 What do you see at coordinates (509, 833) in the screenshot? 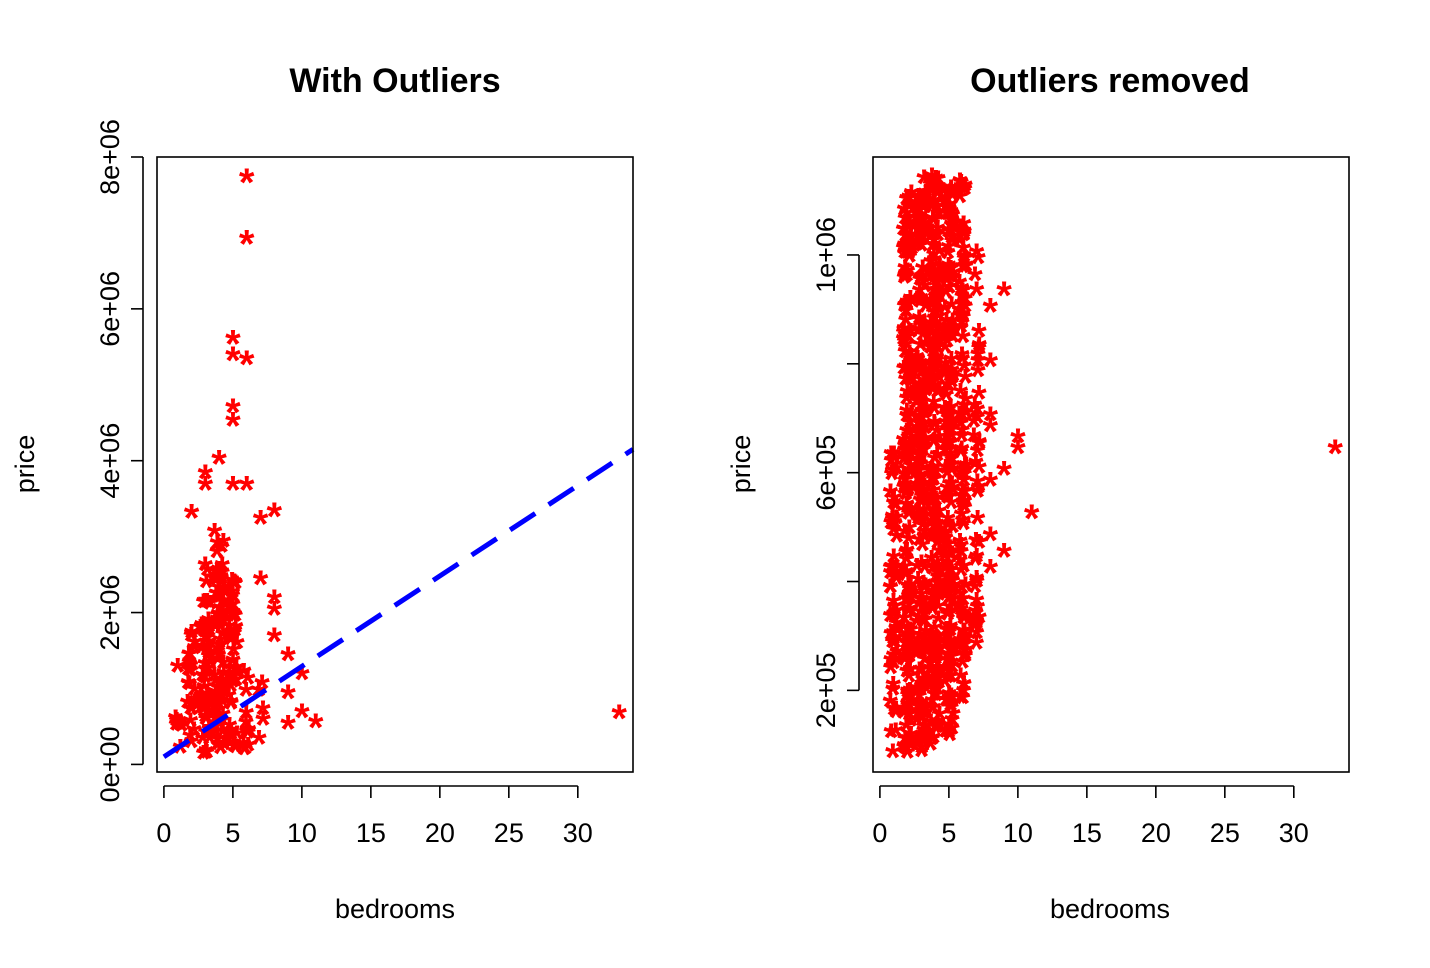
I see `x-tick-label: 25` at bounding box center [509, 833].